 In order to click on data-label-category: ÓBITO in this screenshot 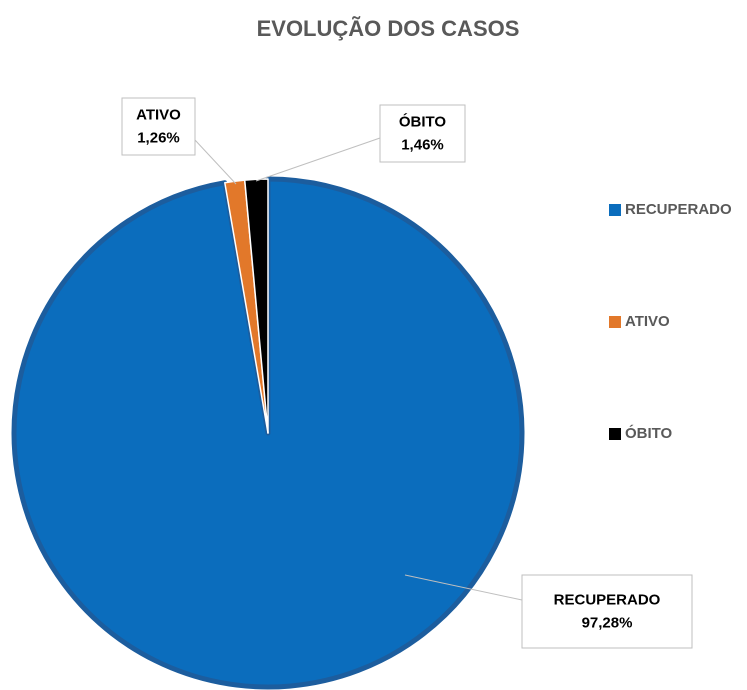, I will do `click(423, 121)`.